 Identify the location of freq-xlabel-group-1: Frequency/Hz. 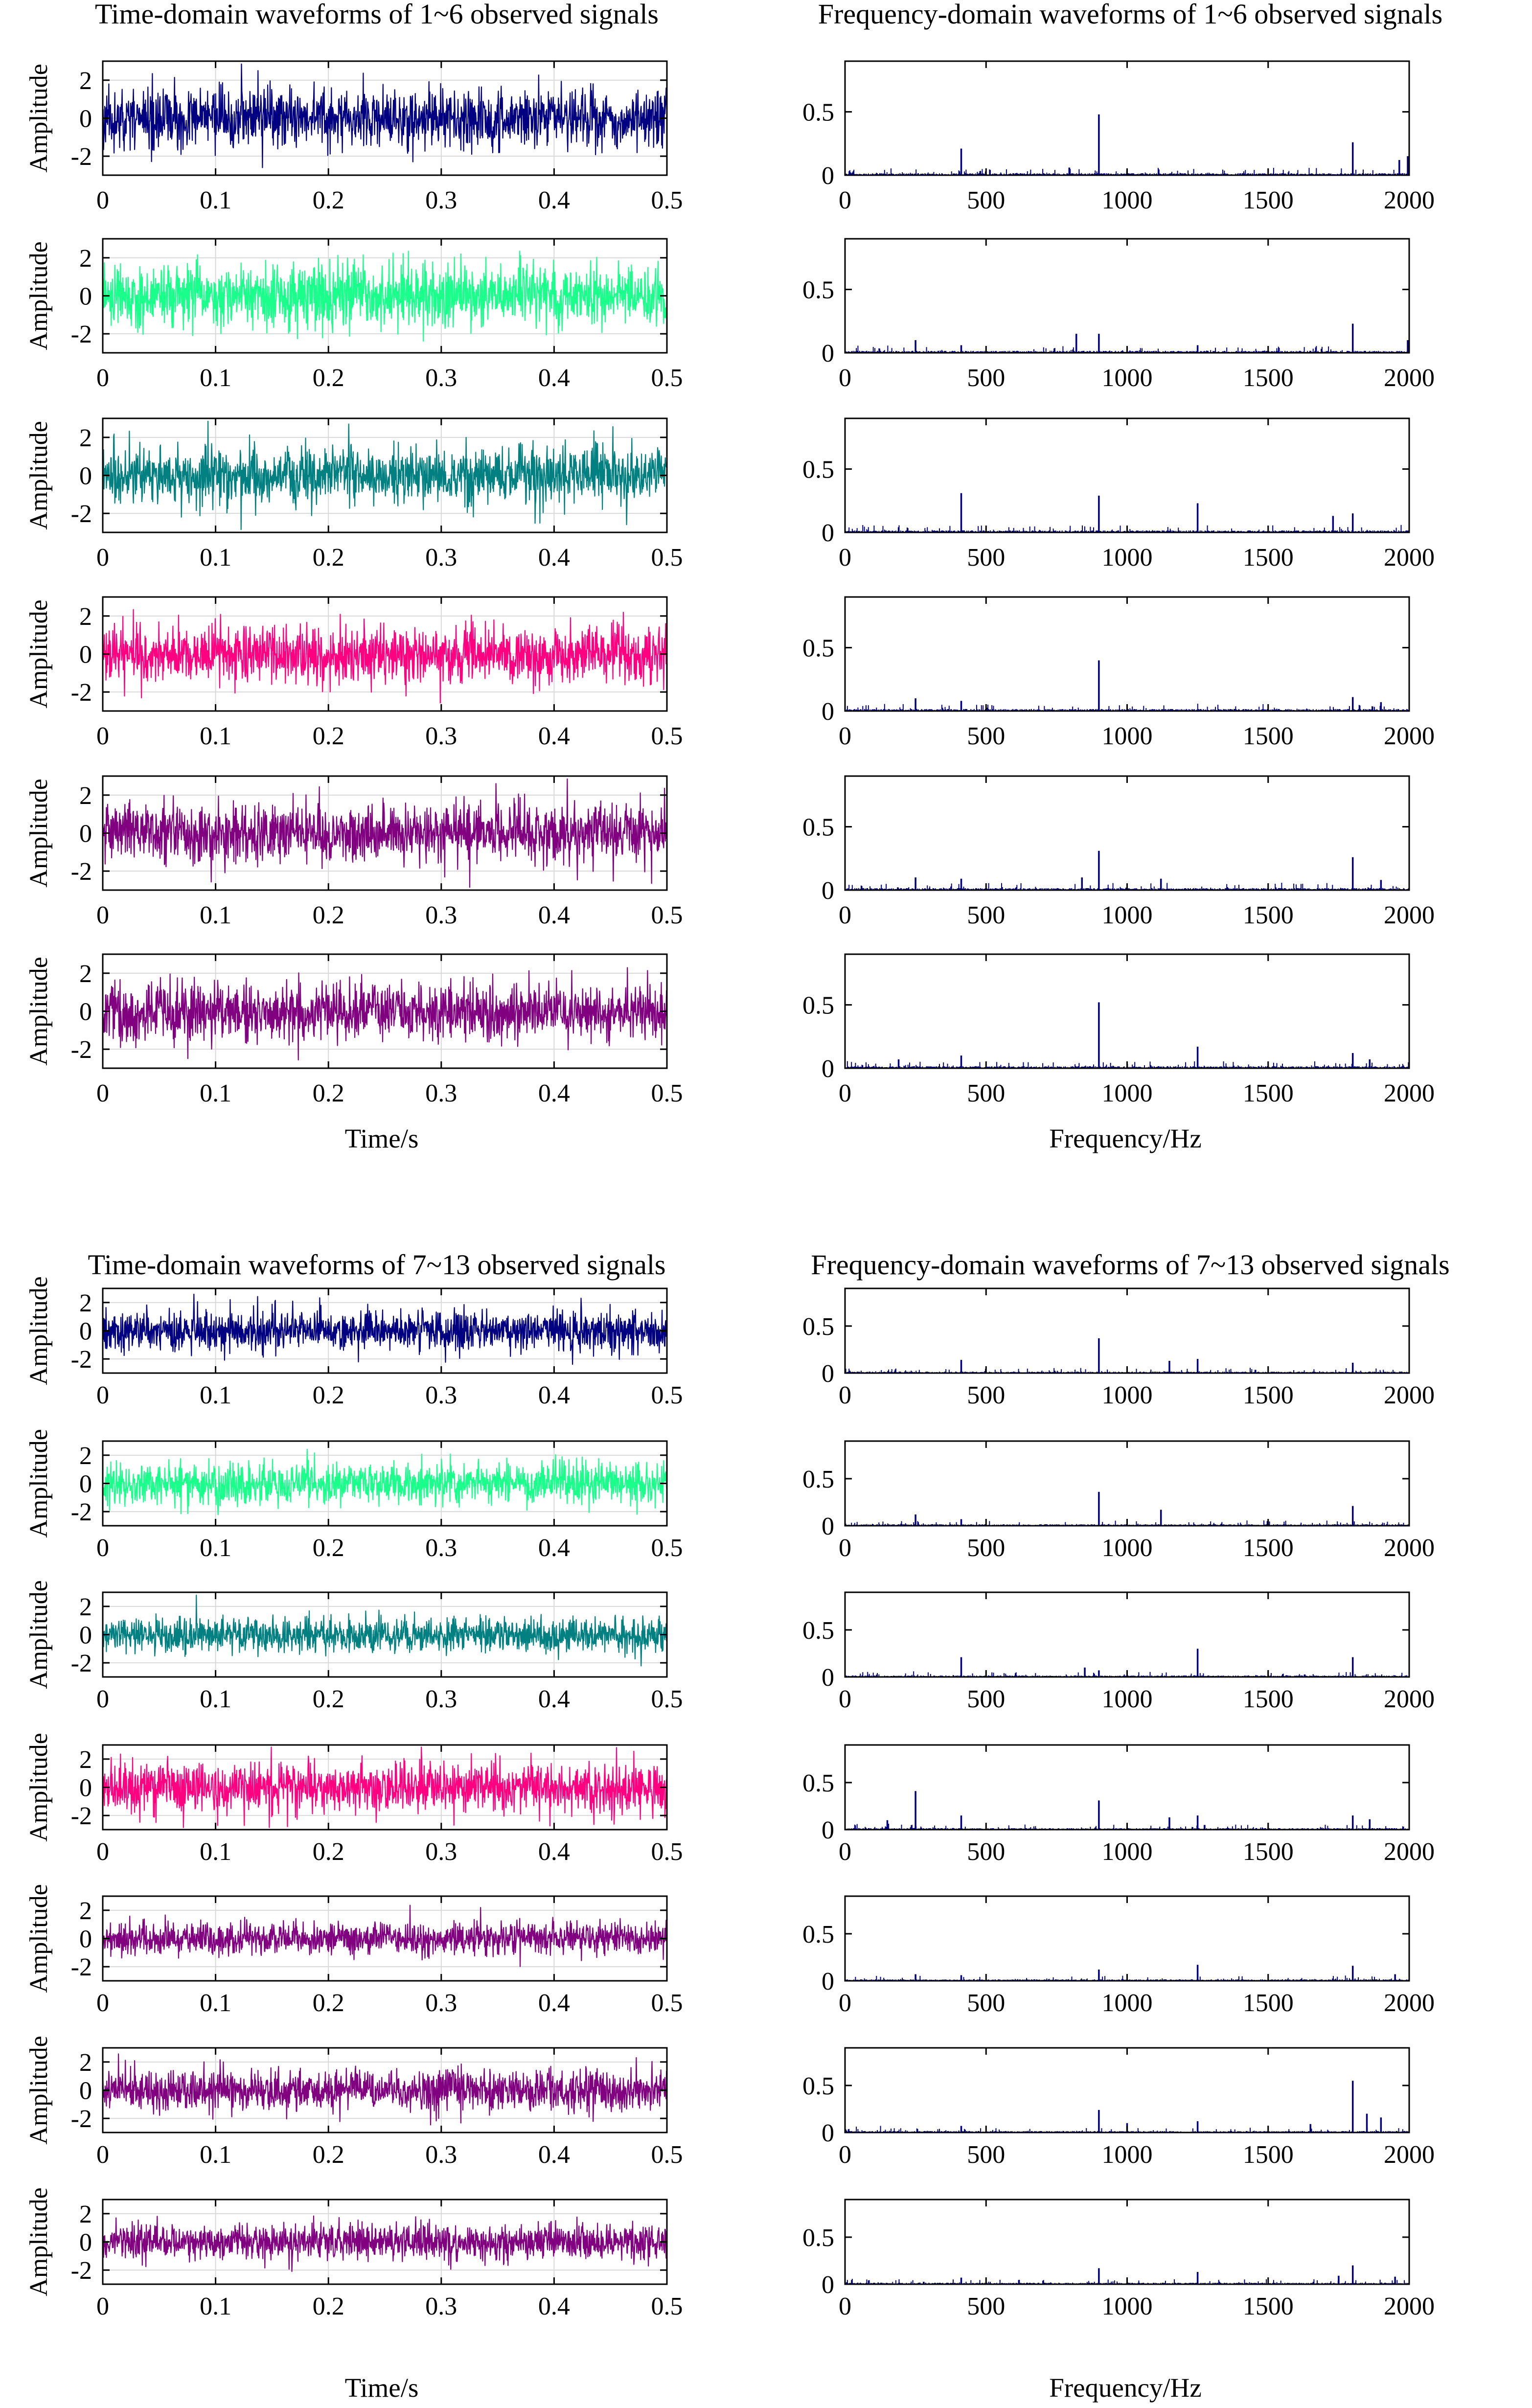
(1125, 1138).